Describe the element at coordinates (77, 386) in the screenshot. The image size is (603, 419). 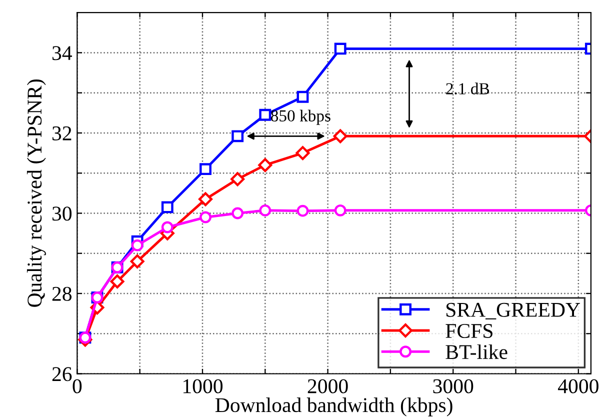
I see `x-tick-label: 0` at that location.